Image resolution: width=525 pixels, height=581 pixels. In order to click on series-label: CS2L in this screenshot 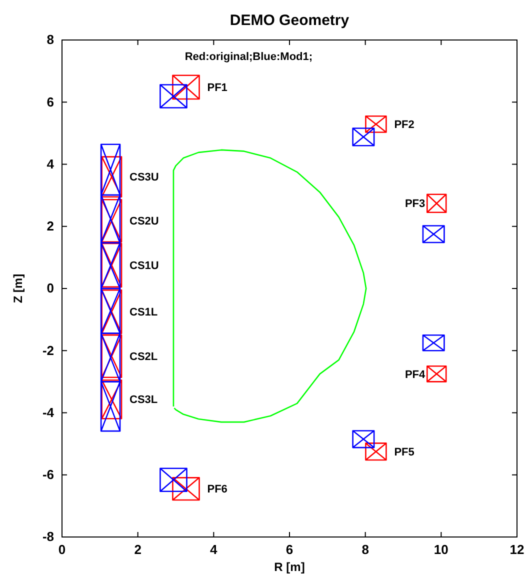, I will do `click(144, 357)`.